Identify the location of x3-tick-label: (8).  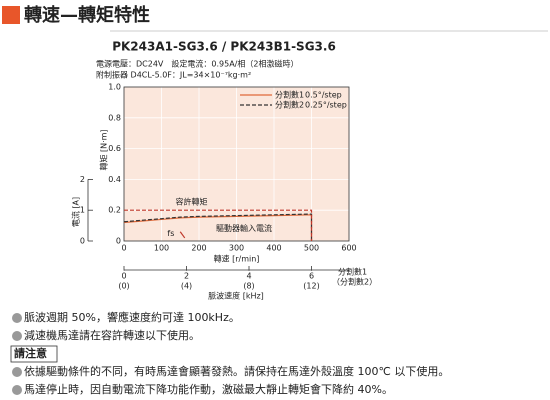
(248, 286).